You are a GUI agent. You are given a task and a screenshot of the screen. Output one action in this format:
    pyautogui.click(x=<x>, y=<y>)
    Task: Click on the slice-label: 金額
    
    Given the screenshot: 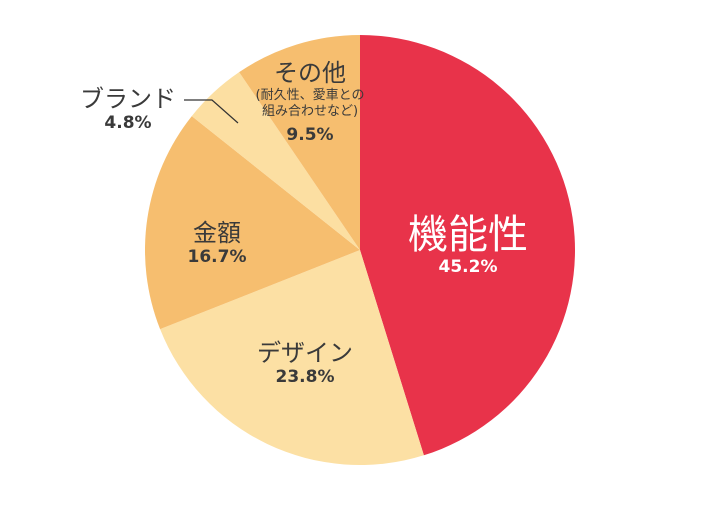 What is the action you would take?
    pyautogui.click(x=216, y=233)
    